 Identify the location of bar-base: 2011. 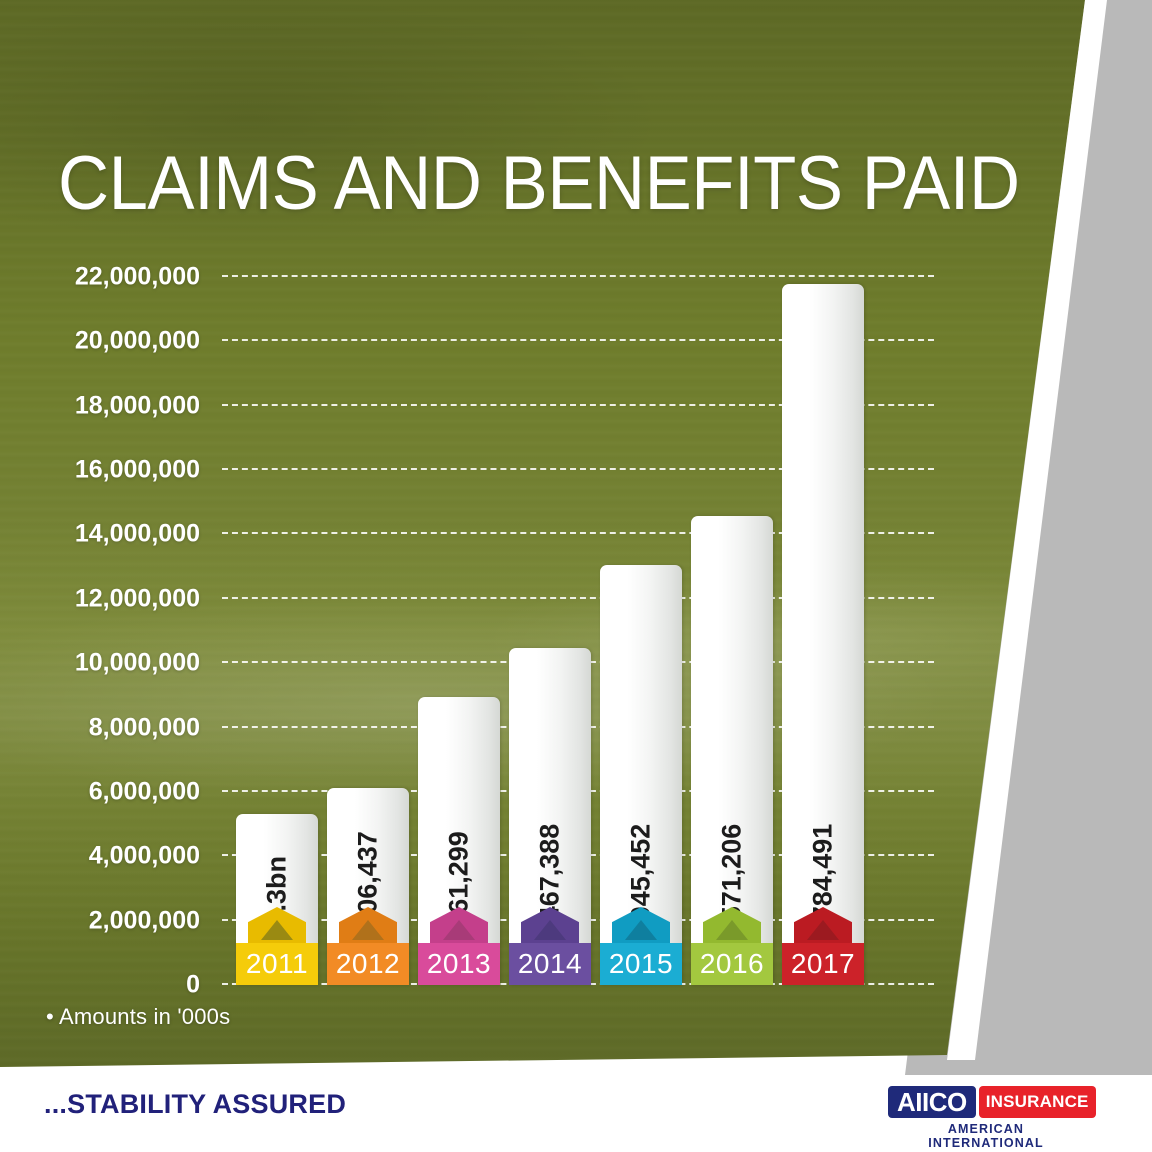
(277, 964).